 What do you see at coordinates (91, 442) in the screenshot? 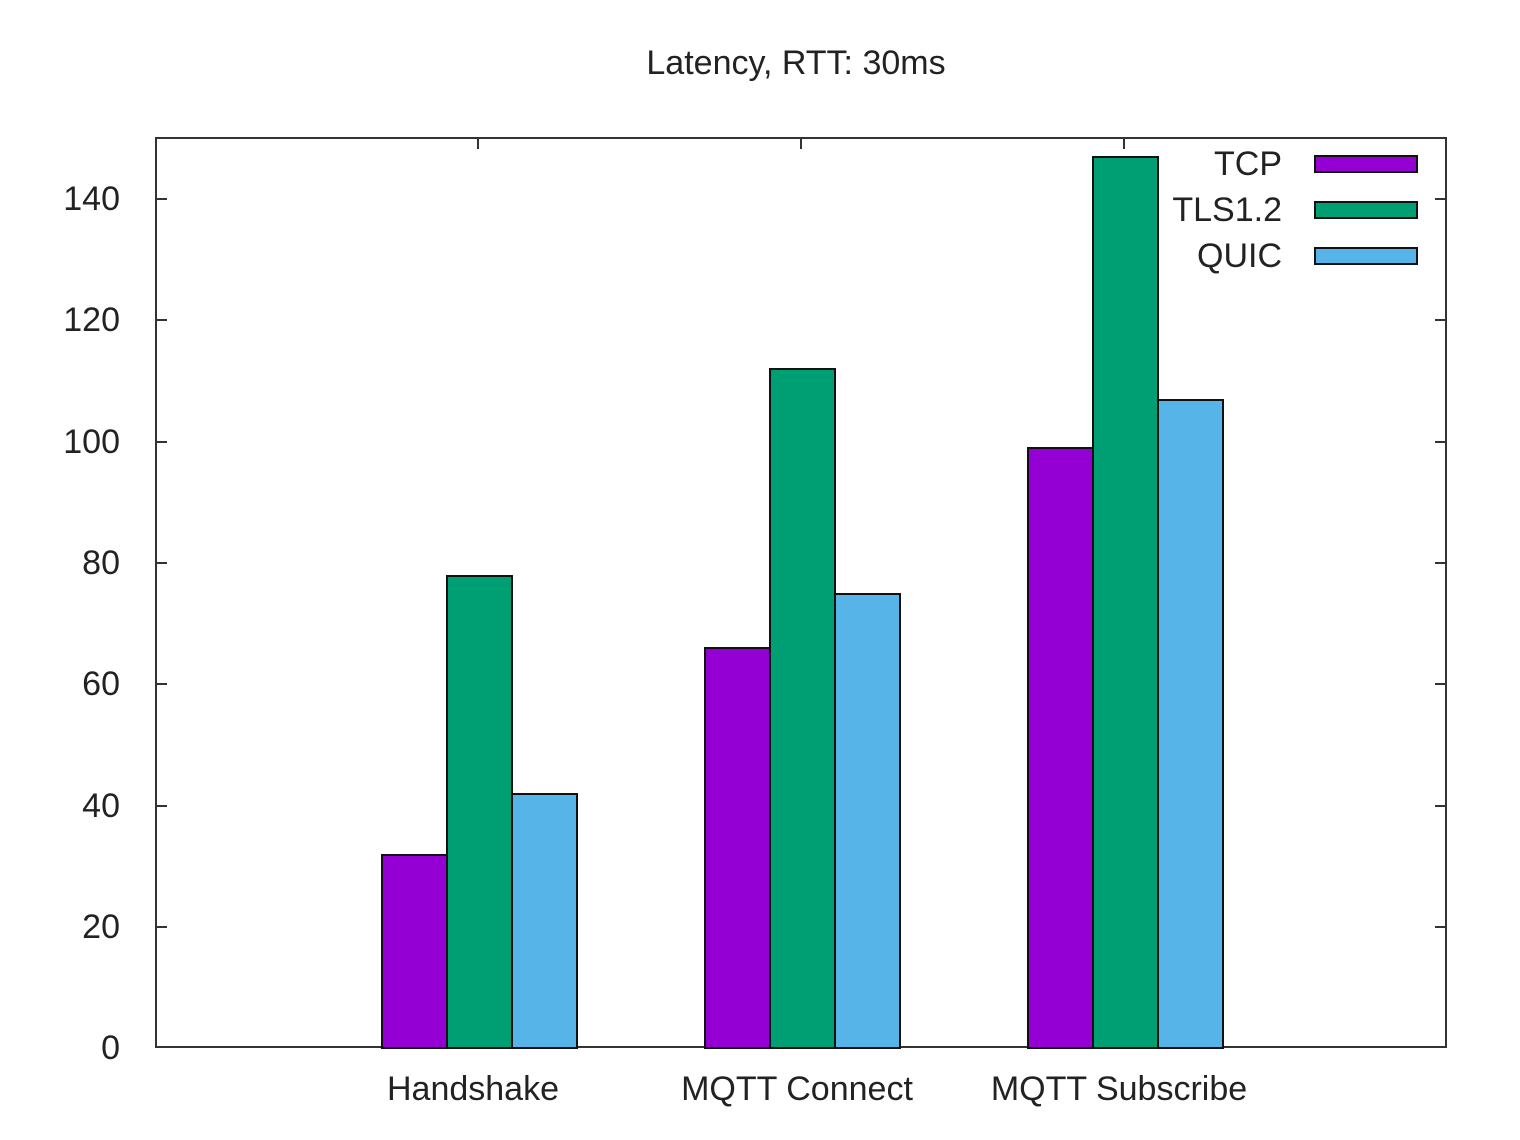
I see `y-tick-label: 100` at bounding box center [91, 442].